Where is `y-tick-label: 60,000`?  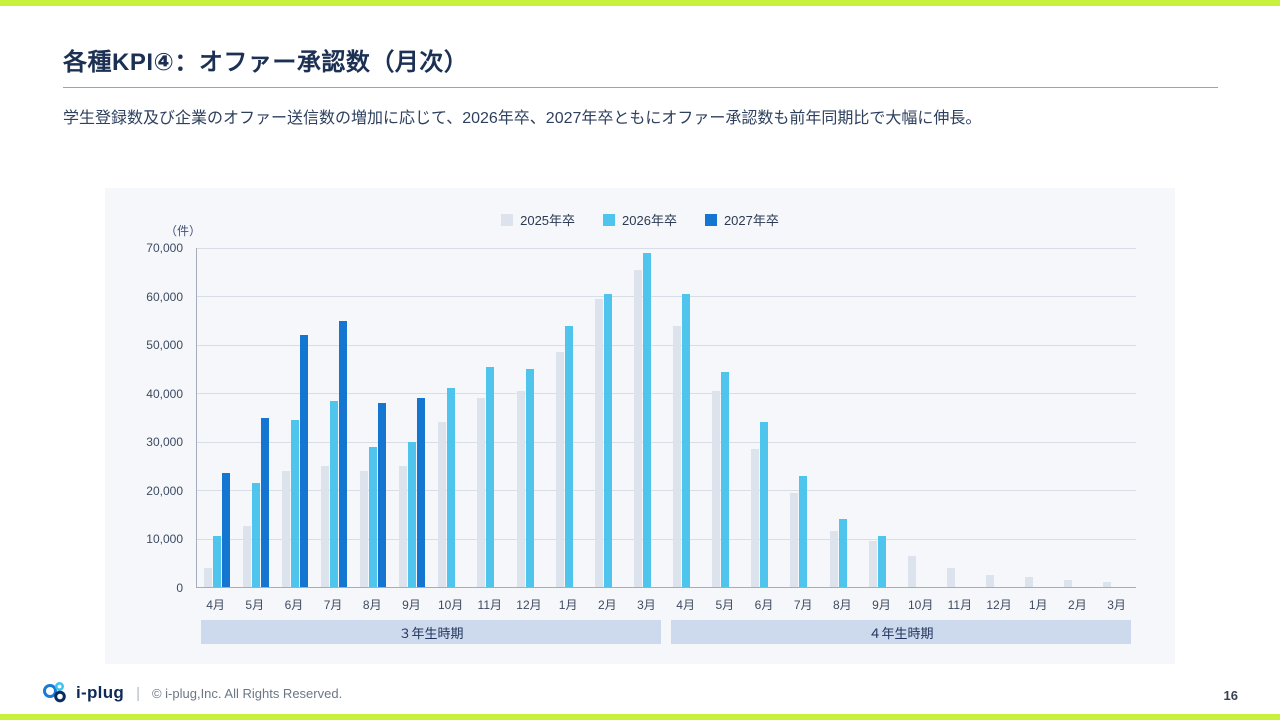
y-tick-label: 60,000 is located at coordinates (164, 296).